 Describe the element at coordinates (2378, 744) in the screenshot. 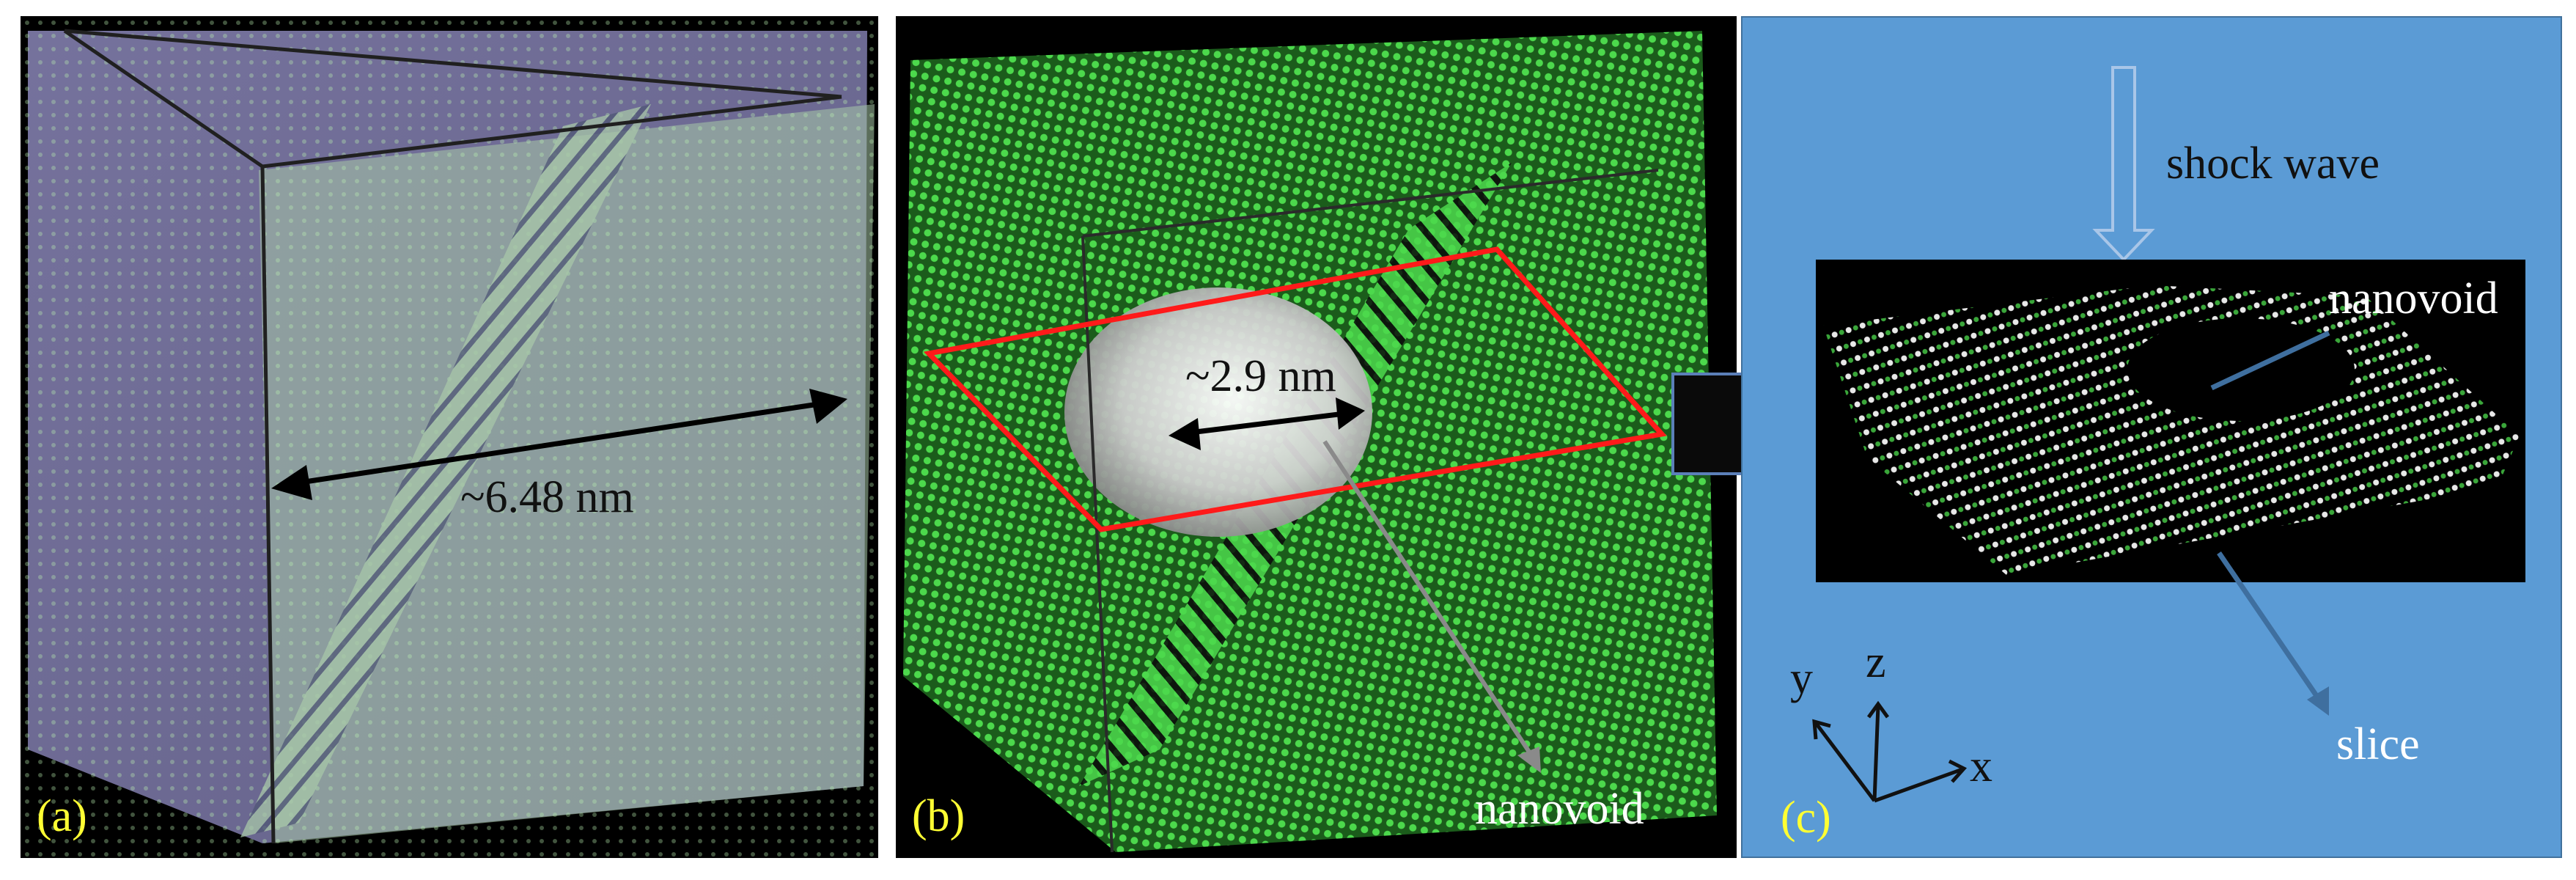

I see `slice-label: slice` at that location.